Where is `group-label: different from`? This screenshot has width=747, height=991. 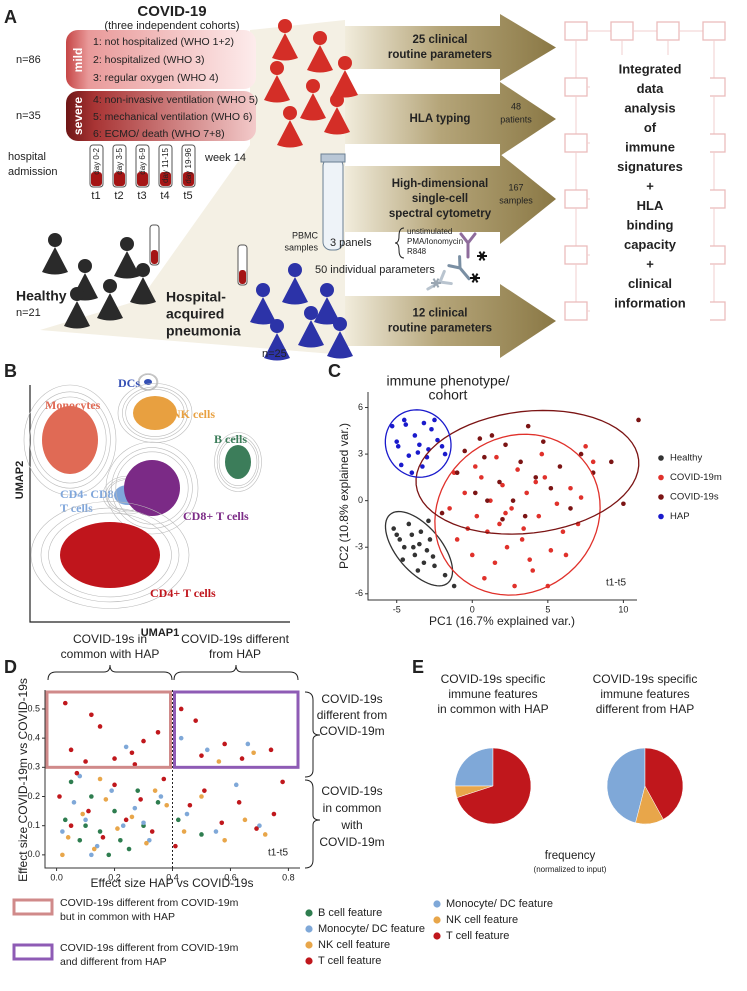
group-label: different from is located at coordinates (352, 715).